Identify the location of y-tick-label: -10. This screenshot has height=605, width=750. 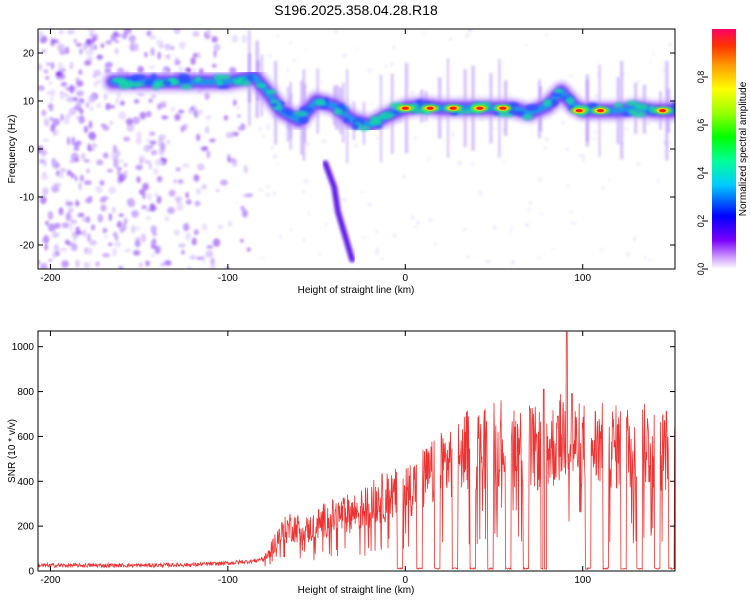
(27, 198).